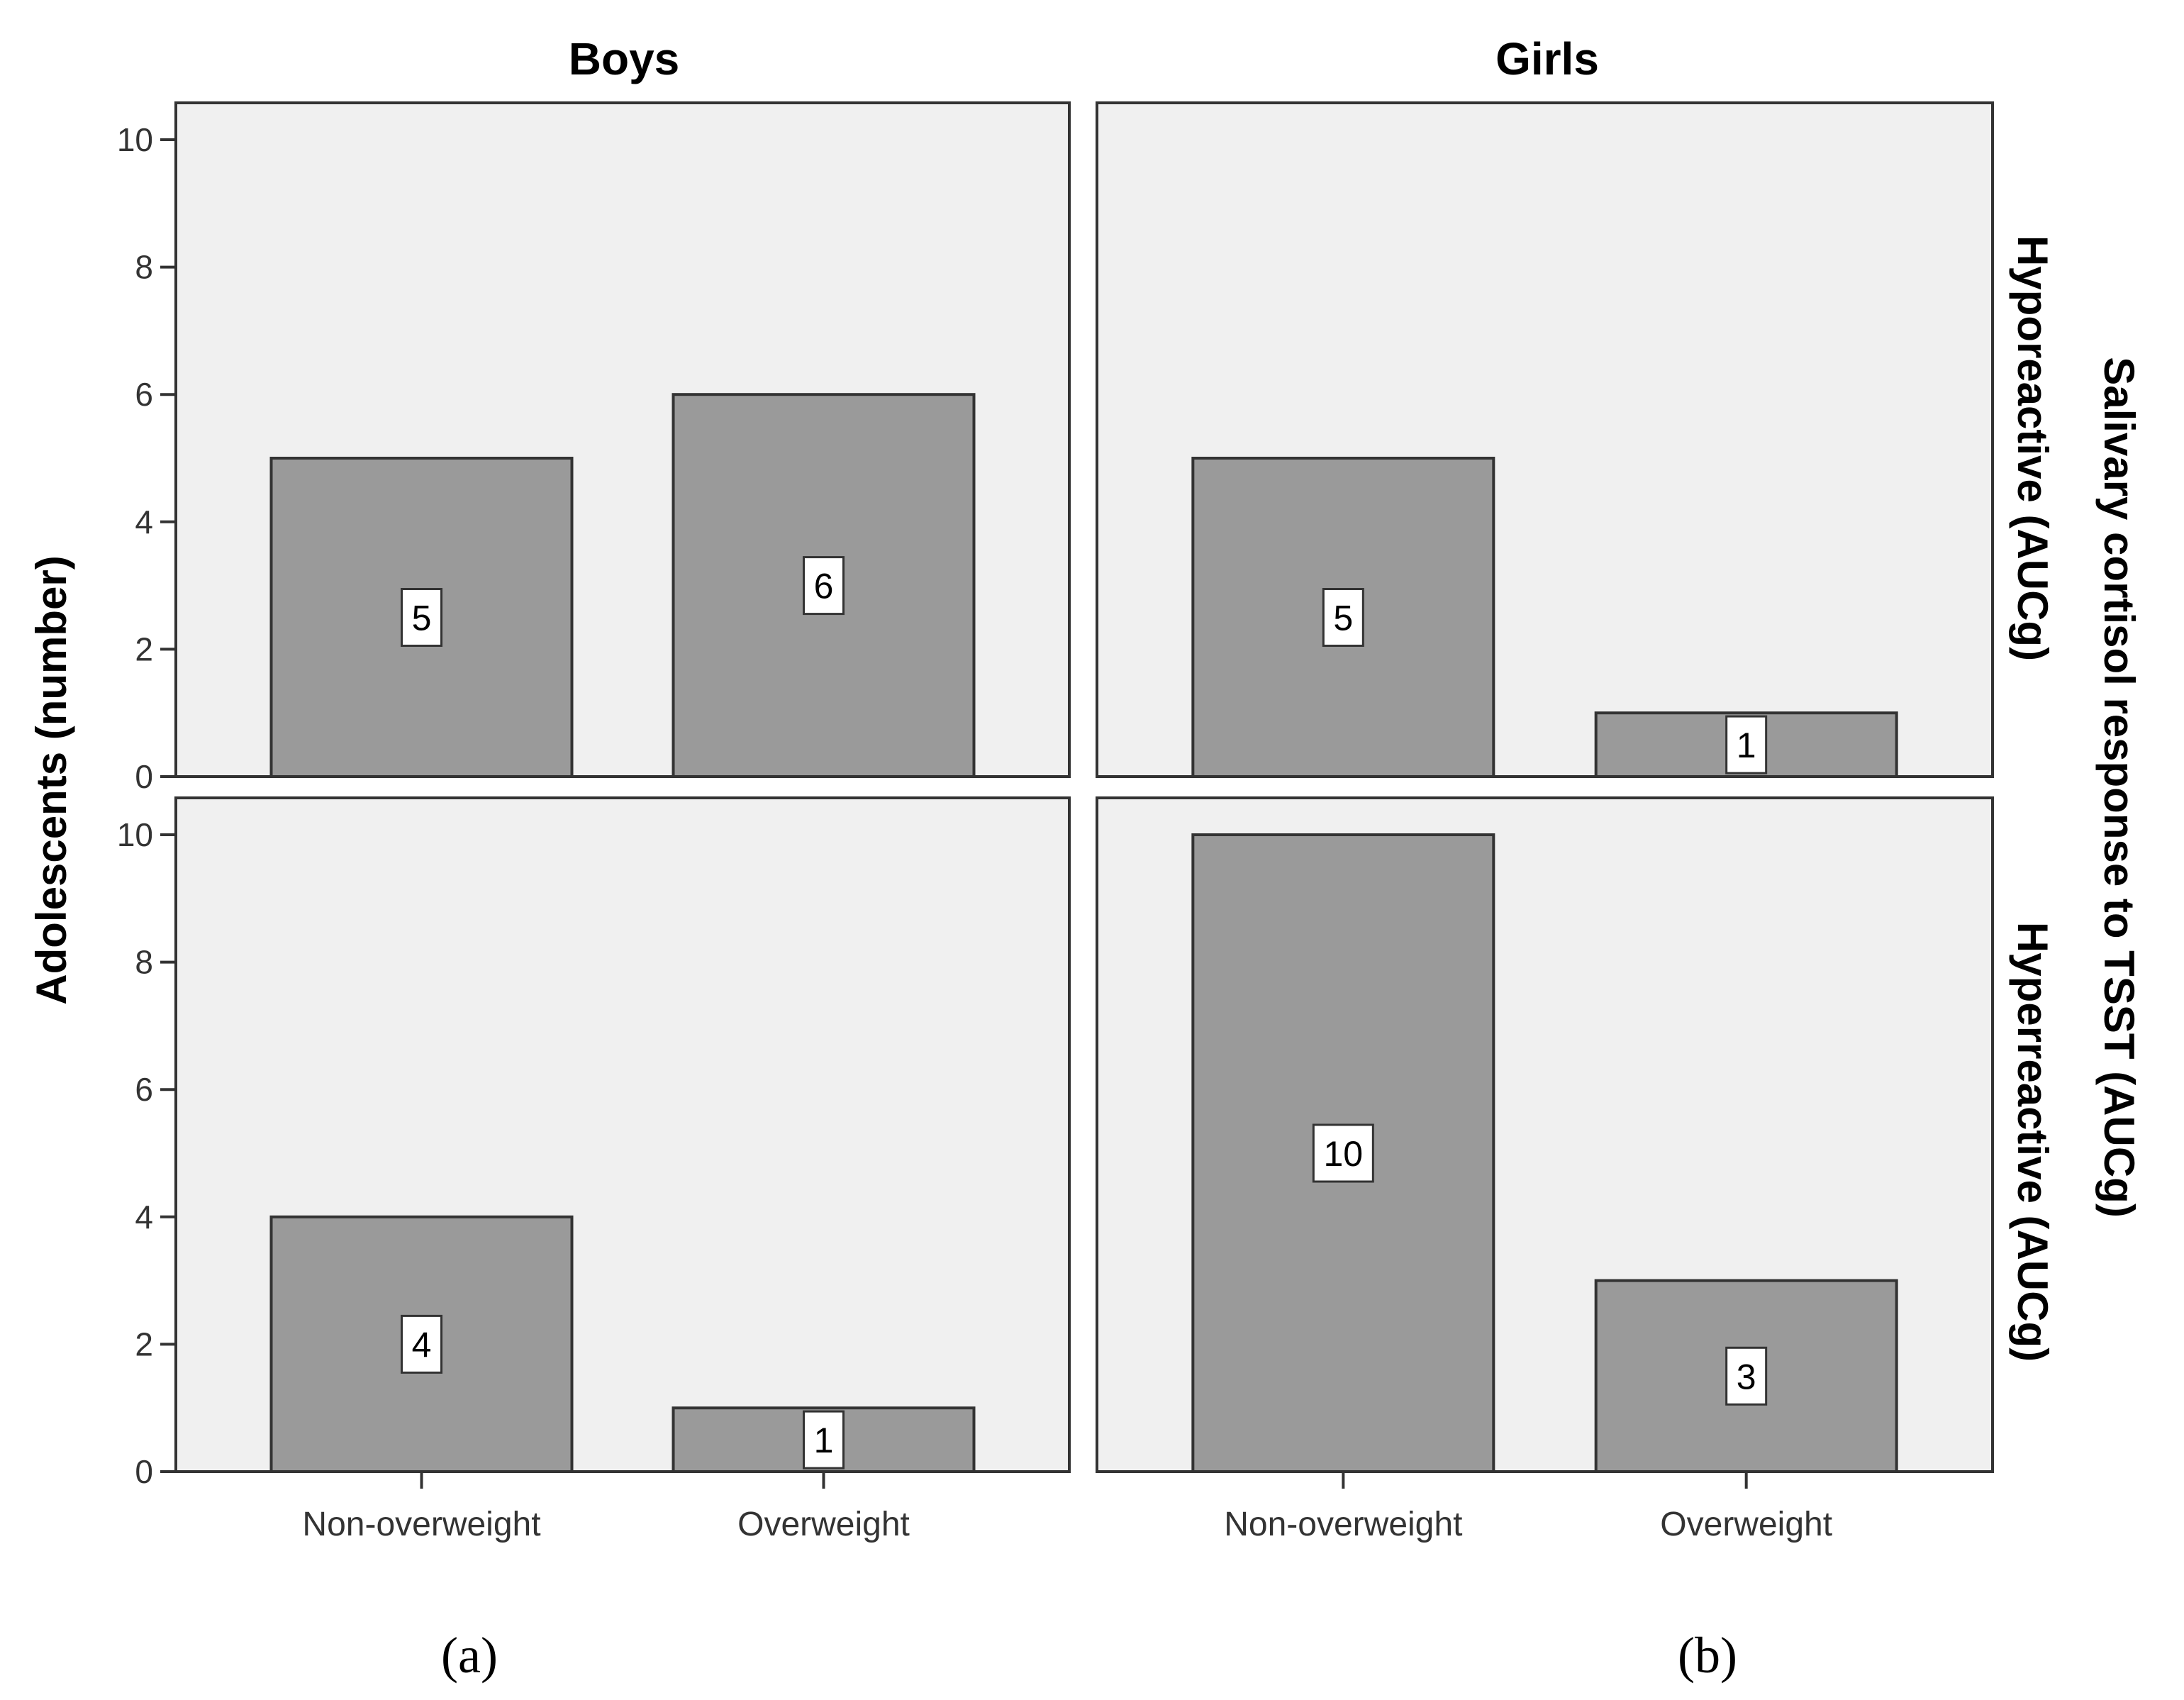 The width and height of the screenshot is (2184, 1700). Describe the element at coordinates (135, 834) in the screenshot. I see `y-tick-label-boys-hyper-10: 10` at that location.